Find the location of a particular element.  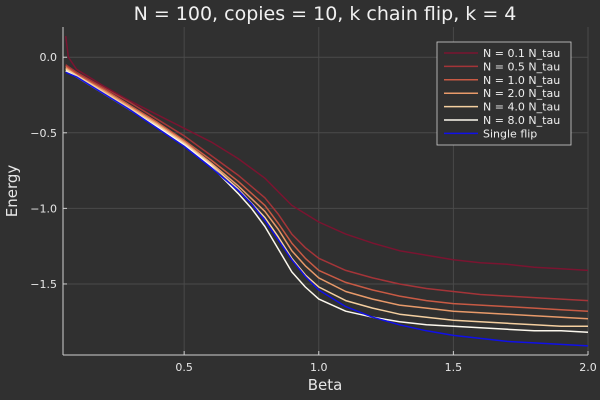

x-axis-label: Beta is located at coordinates (325, 385).